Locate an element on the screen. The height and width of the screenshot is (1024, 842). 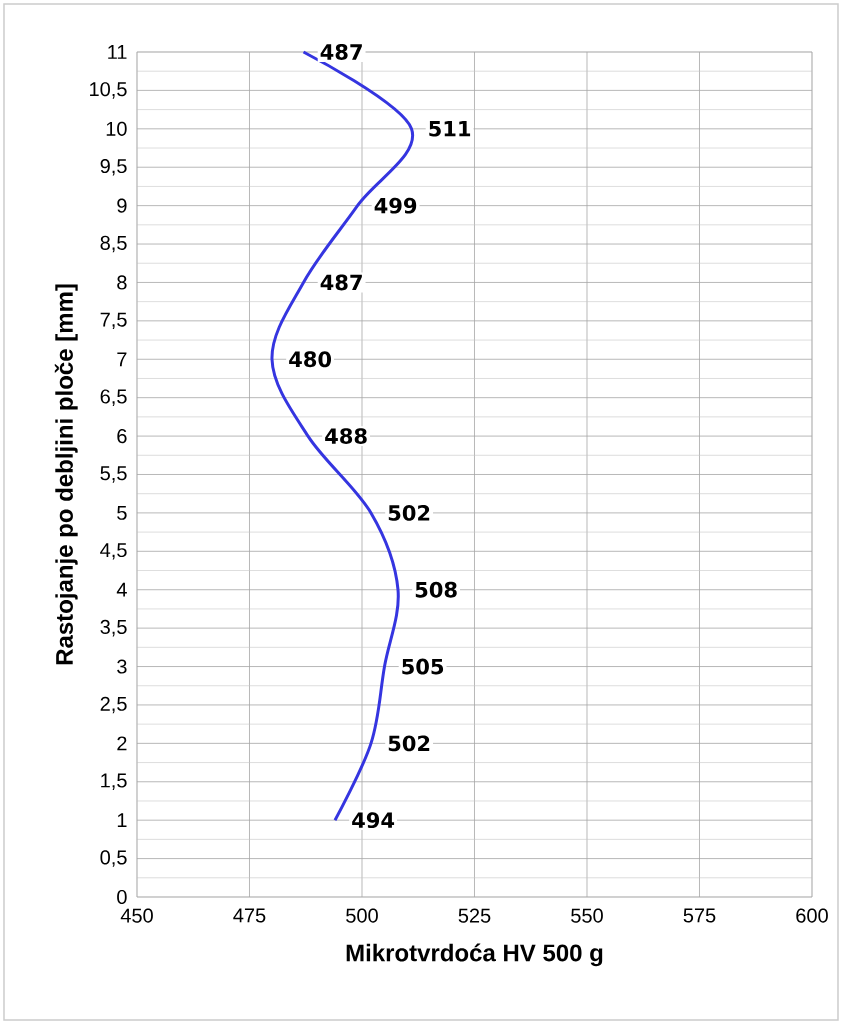
y-tick-label: 10 is located at coordinates (116, 128).